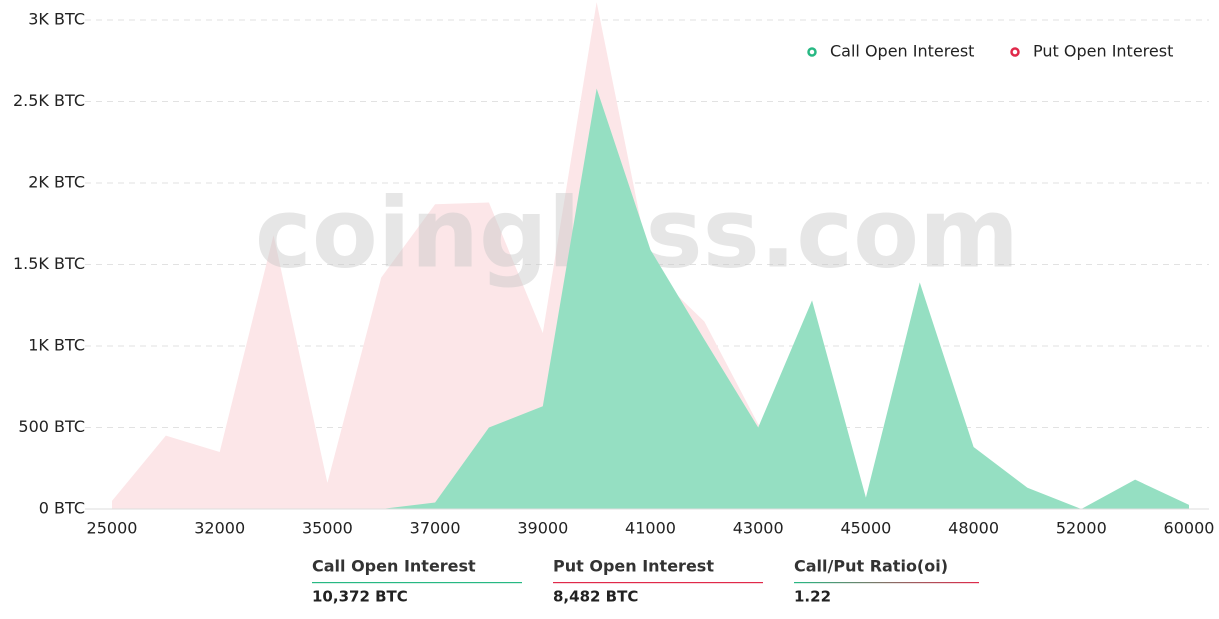 The width and height of the screenshot is (1219, 619). What do you see at coordinates (871, 566) in the screenshot?
I see `summary-label: Call/Put Ratio(oi)` at bounding box center [871, 566].